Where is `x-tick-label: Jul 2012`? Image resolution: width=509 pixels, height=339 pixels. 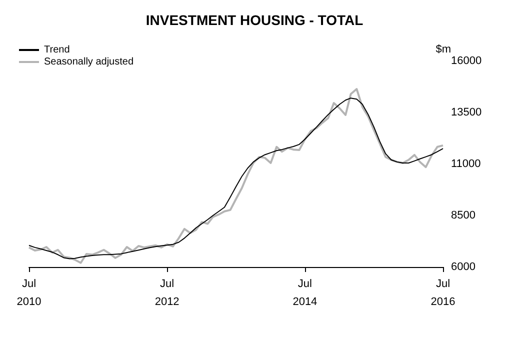
x-tick-label: Jul 2012 is located at coordinates (167, 293).